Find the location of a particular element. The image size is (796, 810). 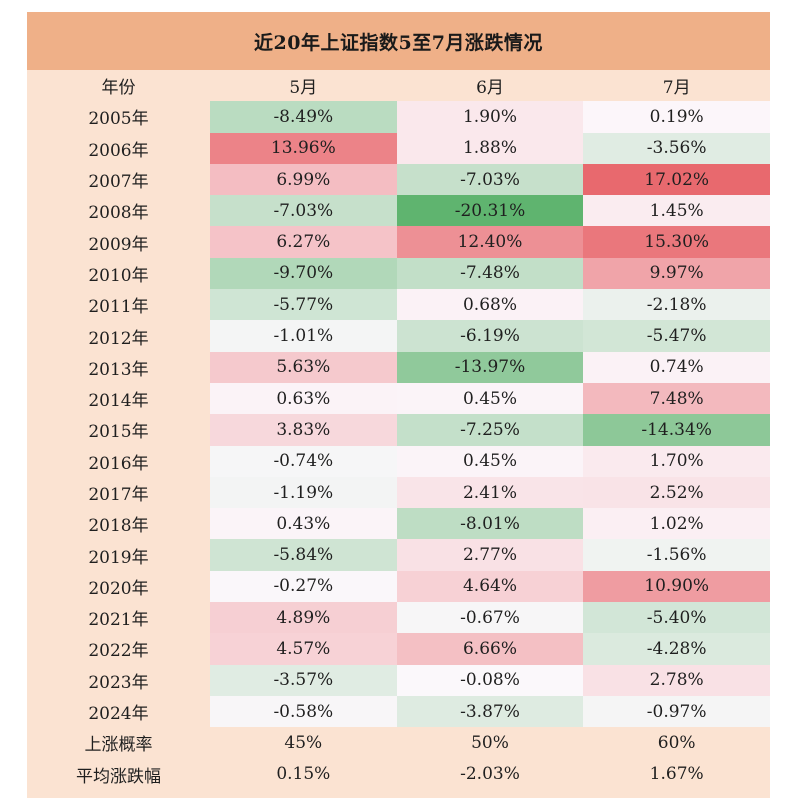

value-cell-july: 0.74% is located at coordinates (676, 367).